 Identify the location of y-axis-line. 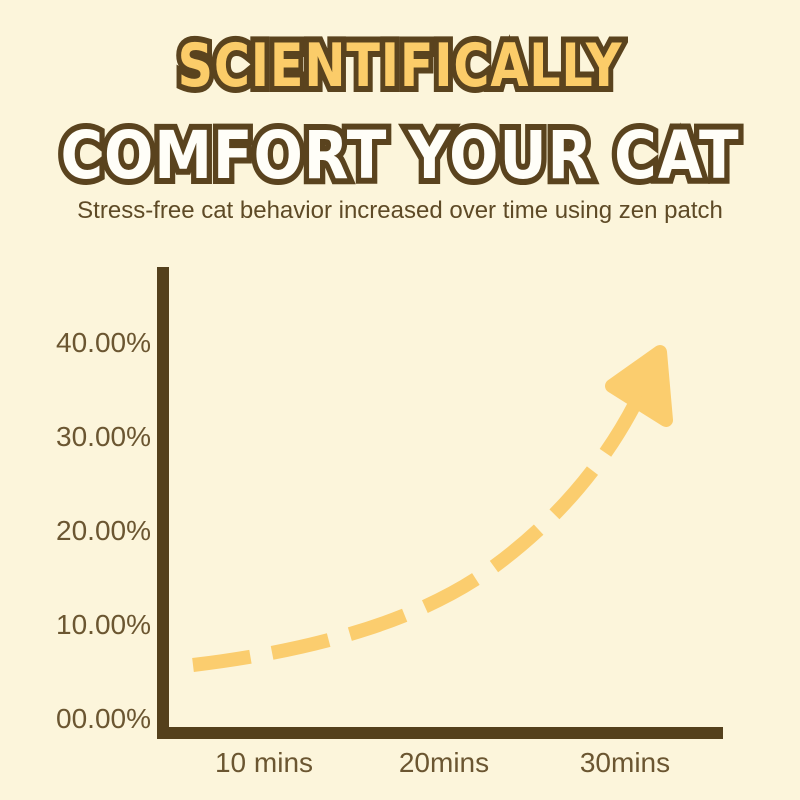
(163, 502).